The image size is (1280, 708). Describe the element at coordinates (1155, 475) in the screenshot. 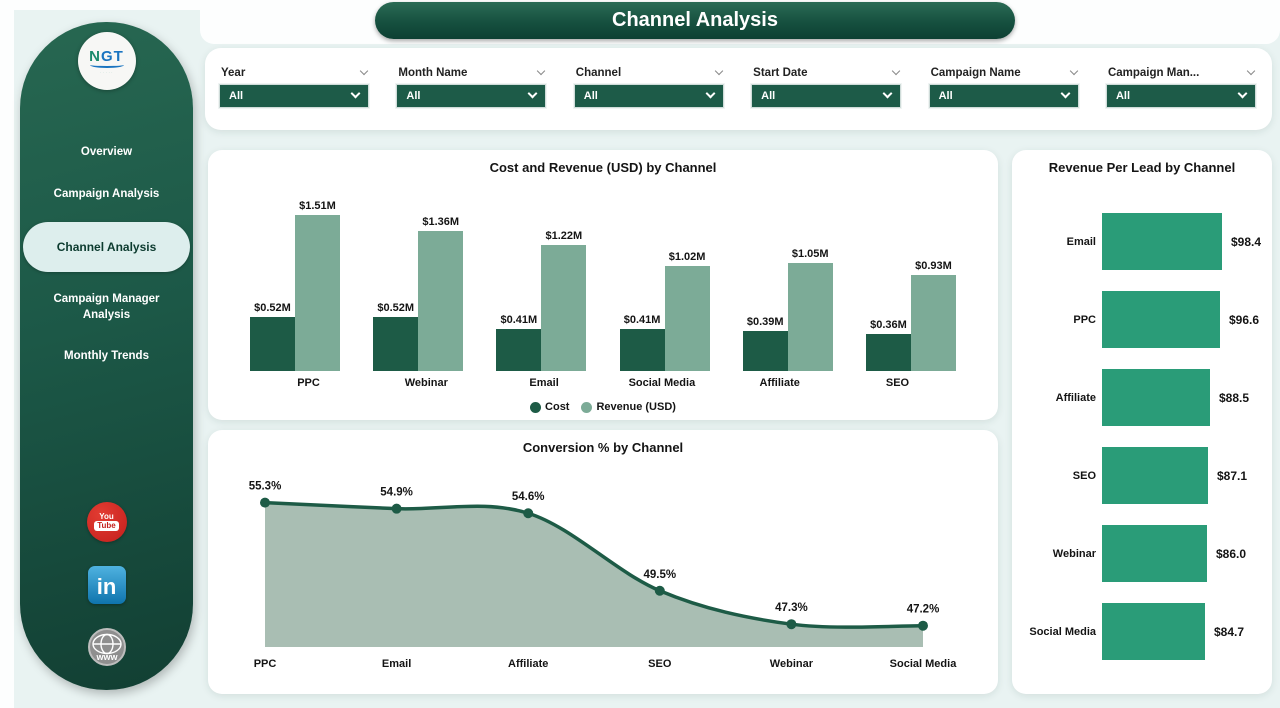

I see `revenue-per-lead-bar-seo` at that location.